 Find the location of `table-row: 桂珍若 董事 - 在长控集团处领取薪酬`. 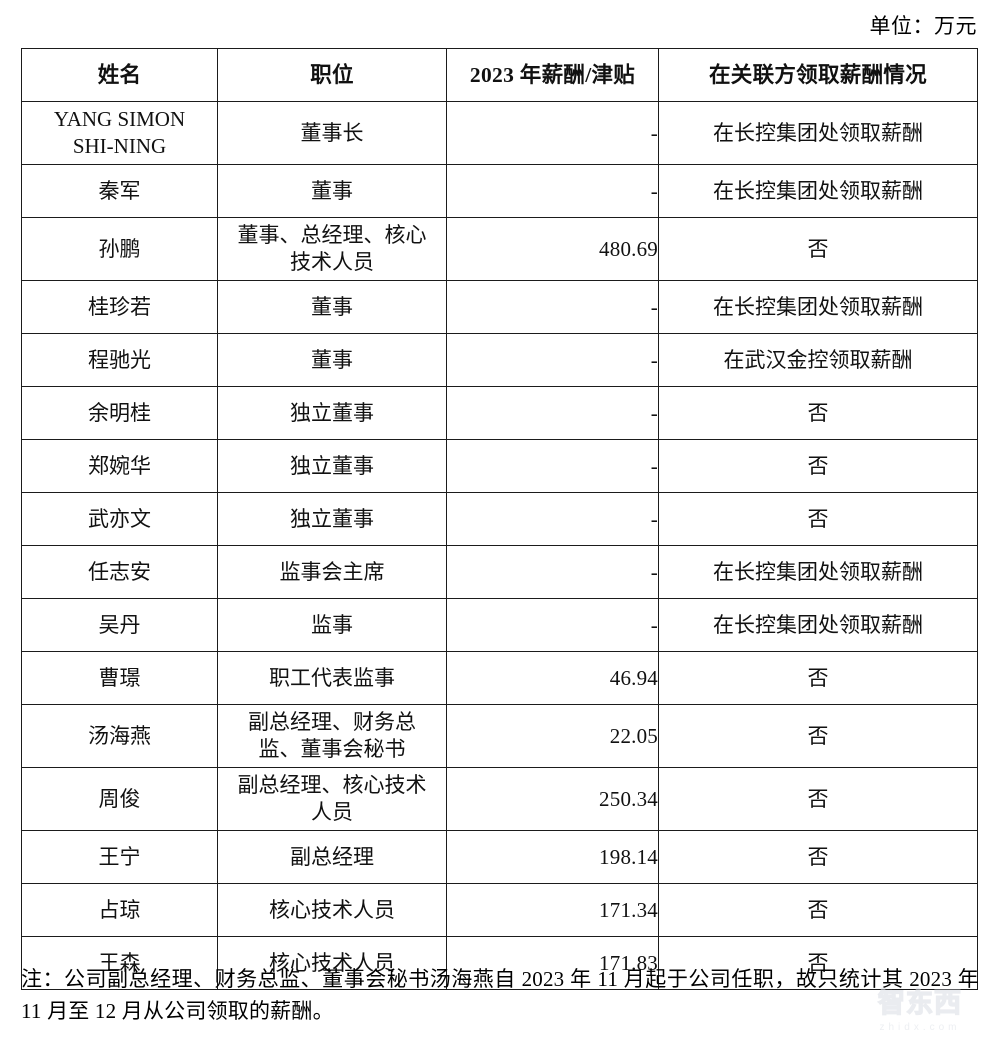

table-row: 桂珍若 董事 - 在长控集团处领取薪酬 is located at coordinates (499, 307).